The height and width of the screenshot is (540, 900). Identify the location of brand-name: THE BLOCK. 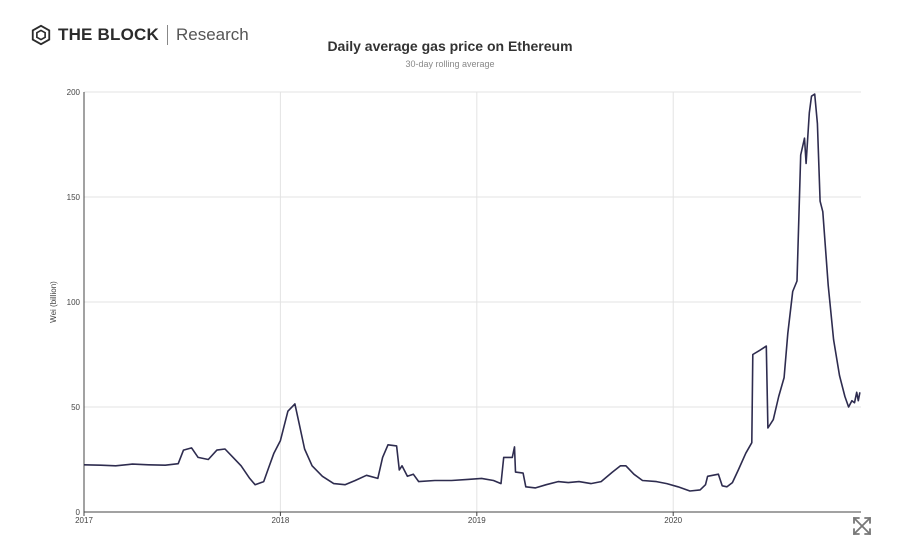
(108, 34).